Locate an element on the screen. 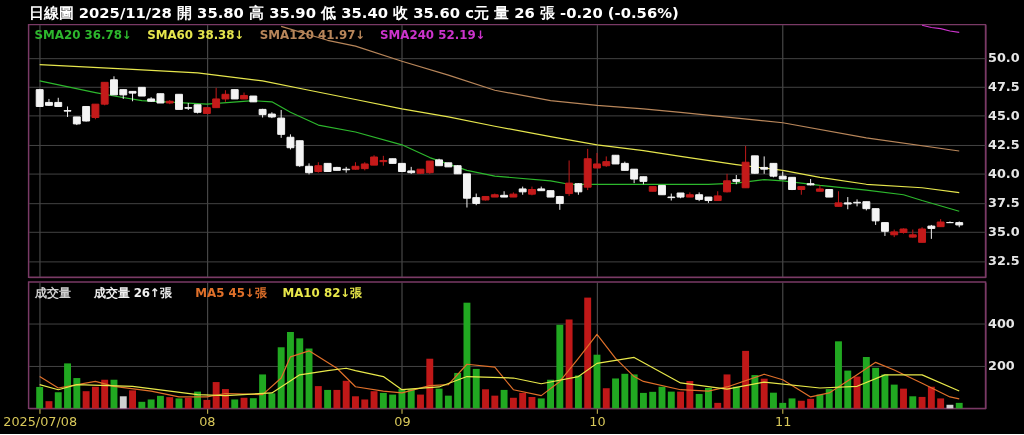  x-tick-label: 11 is located at coordinates (783, 421).